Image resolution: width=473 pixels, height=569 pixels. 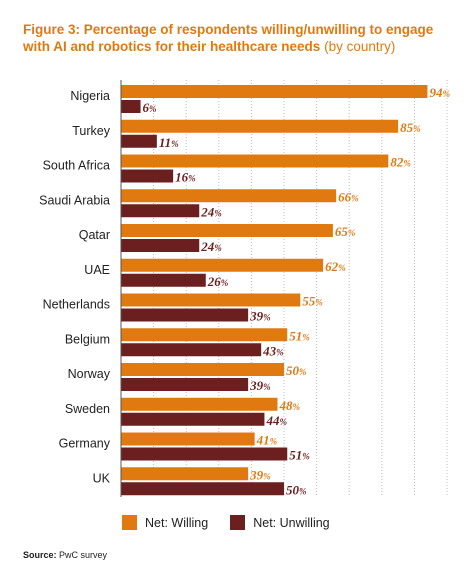 I want to click on category-label: Belgium, so click(x=87, y=339).